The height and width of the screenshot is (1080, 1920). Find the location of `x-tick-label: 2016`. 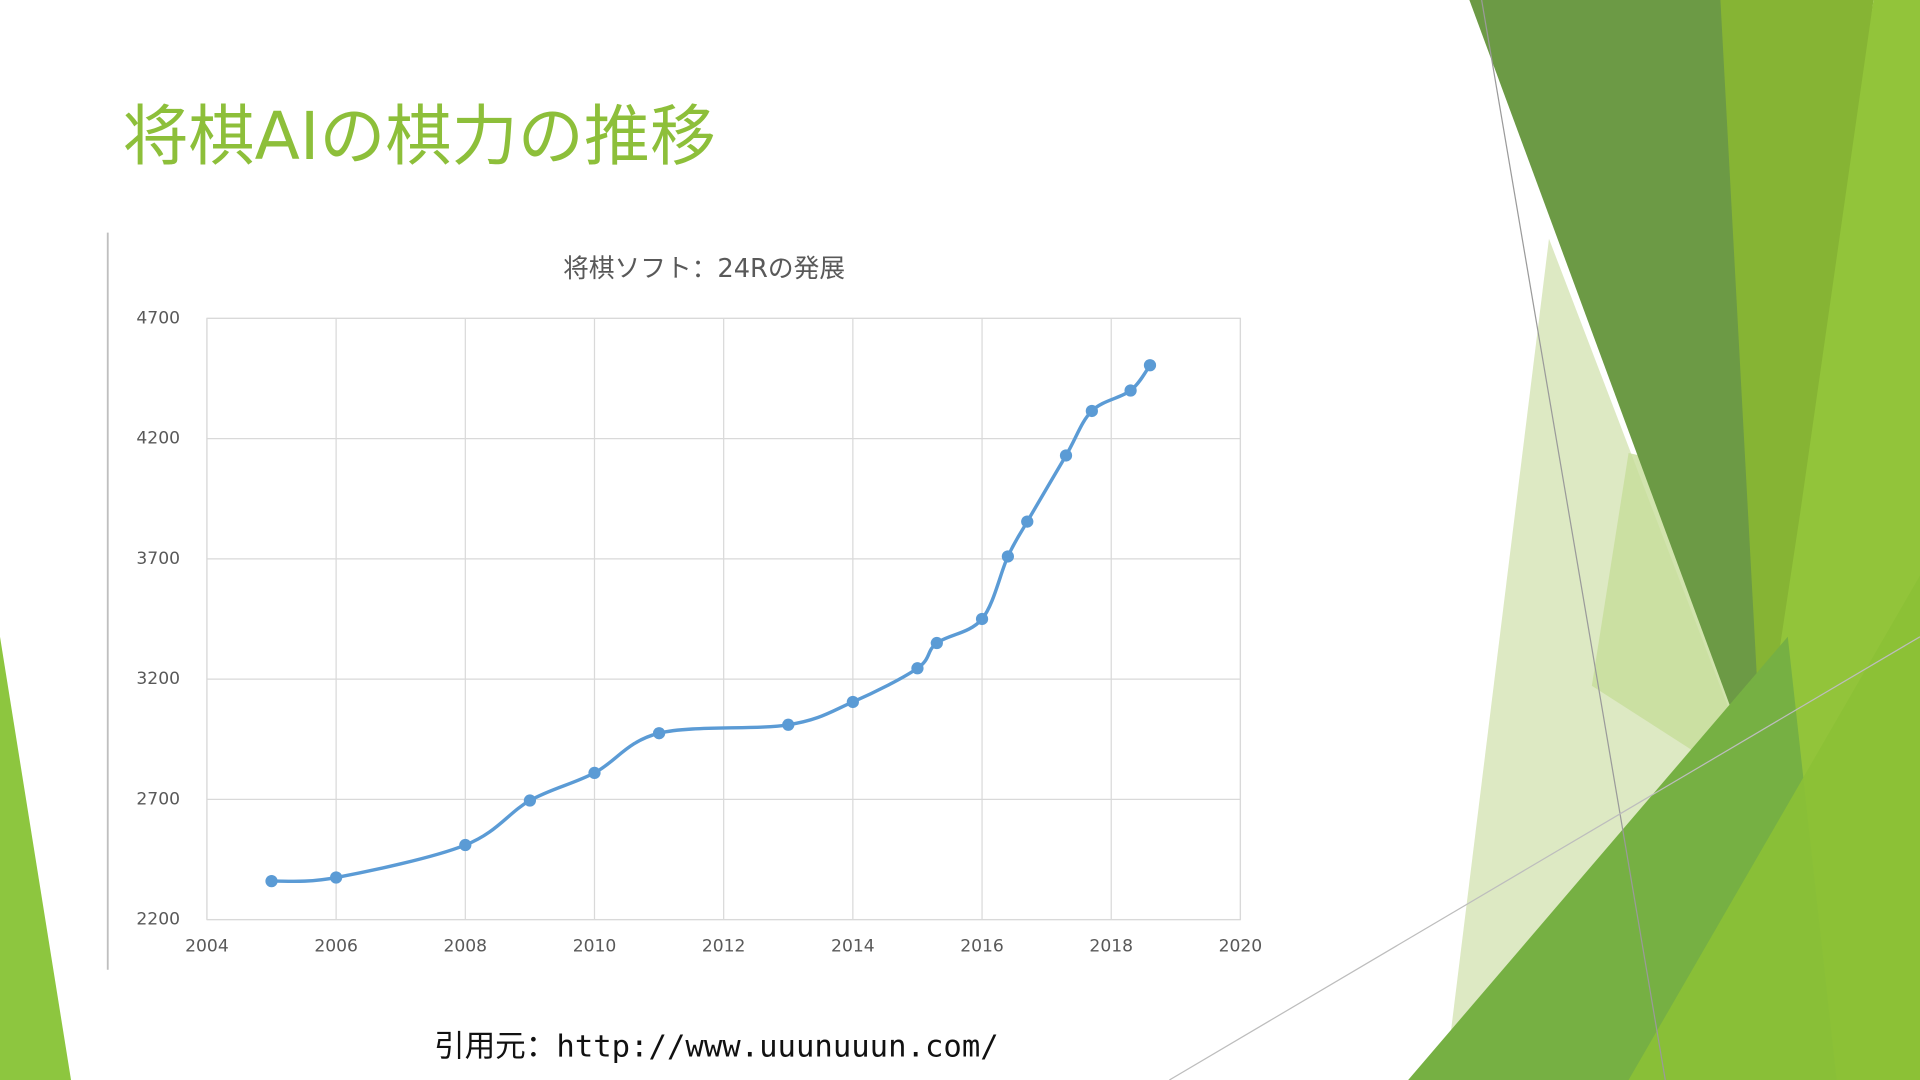

x-tick-label: 2016 is located at coordinates (982, 947).